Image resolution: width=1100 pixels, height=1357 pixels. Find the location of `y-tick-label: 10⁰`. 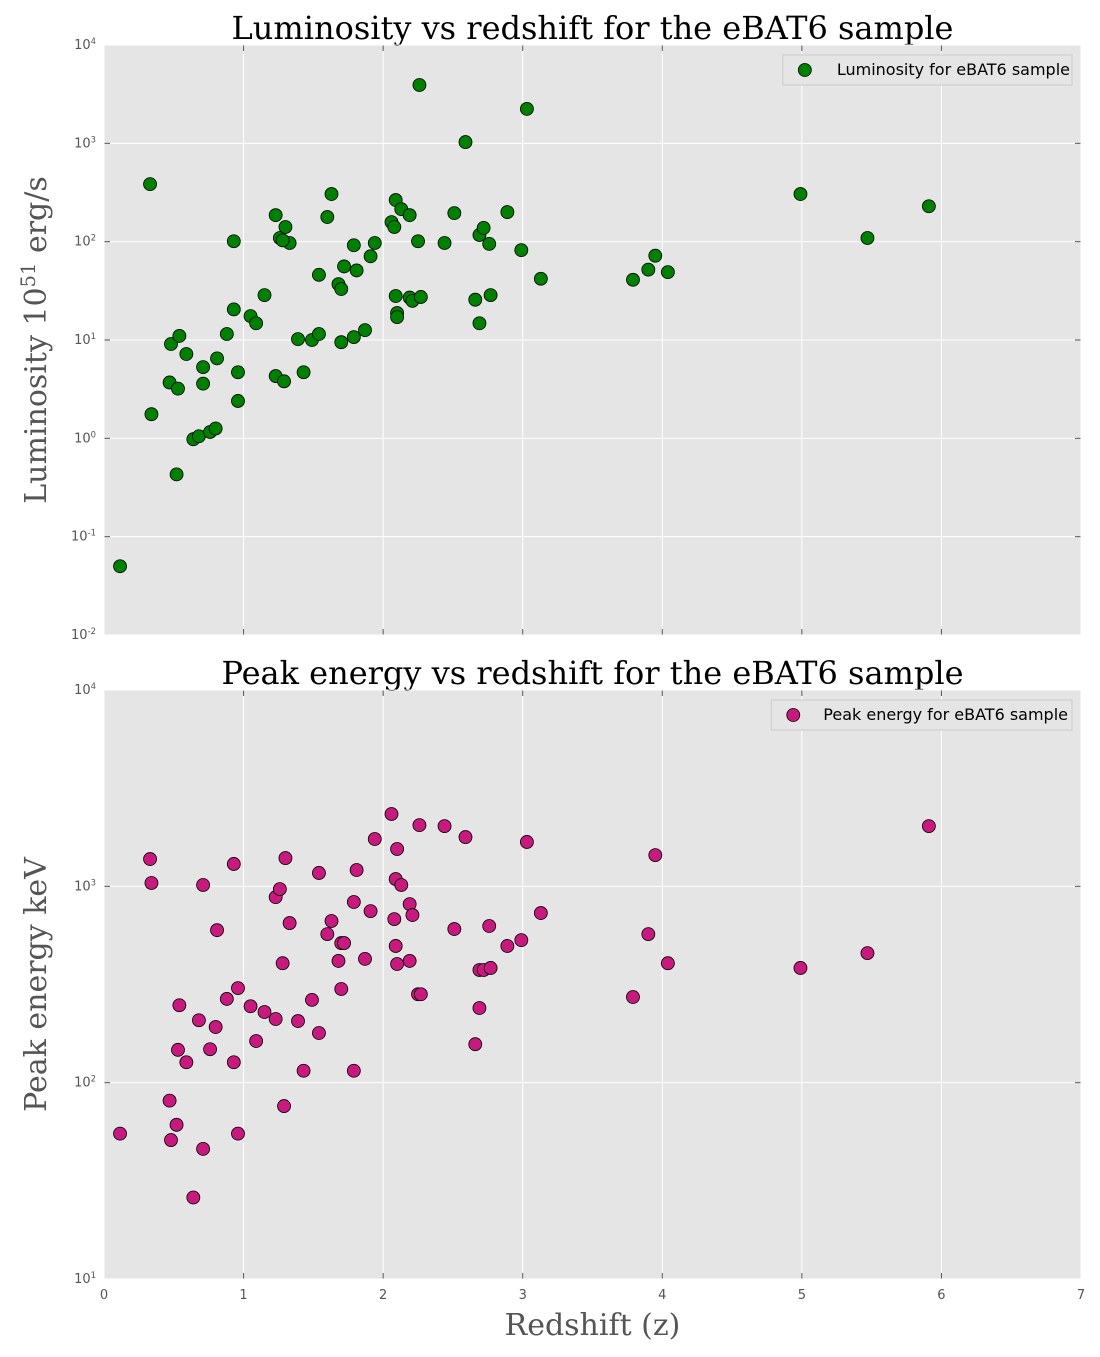

y-tick-label: 10⁰ is located at coordinates (85, 437).